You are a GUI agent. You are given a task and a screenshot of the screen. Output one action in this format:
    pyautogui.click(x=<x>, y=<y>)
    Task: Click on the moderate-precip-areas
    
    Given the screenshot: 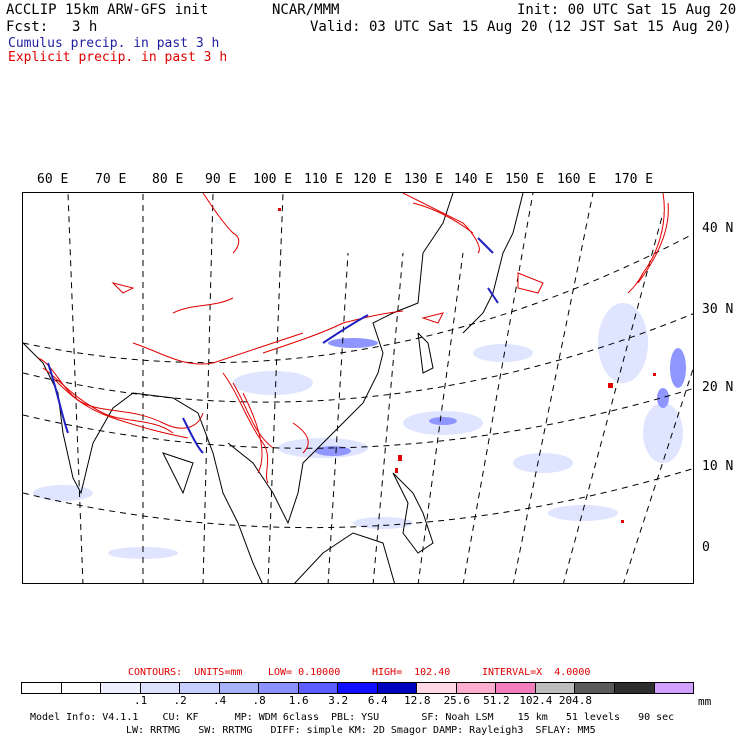 What is the action you would take?
    pyautogui.click(x=500, y=397)
    